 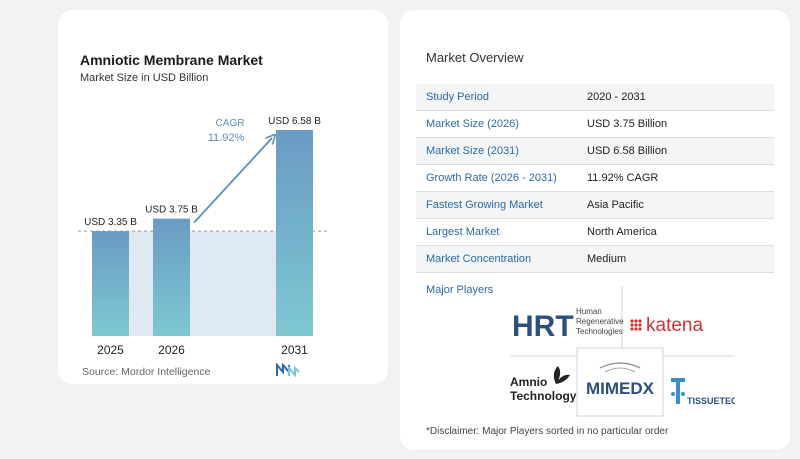 I want to click on overview-row: Market Size (2026) USD 3.75 Billion, so click(x=595, y=124).